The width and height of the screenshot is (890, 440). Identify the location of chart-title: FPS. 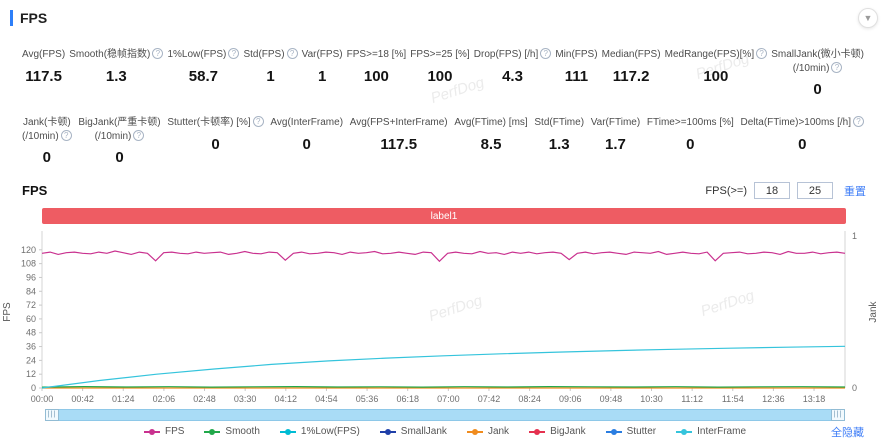
(35, 190).